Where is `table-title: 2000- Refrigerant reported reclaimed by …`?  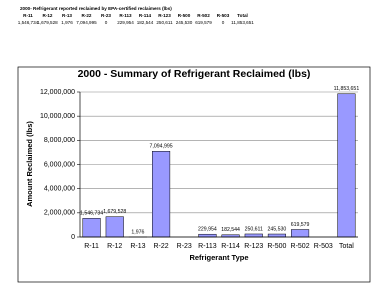 table-title: 2000- Refrigerant reported reclaimed by … is located at coordinates (96, 8).